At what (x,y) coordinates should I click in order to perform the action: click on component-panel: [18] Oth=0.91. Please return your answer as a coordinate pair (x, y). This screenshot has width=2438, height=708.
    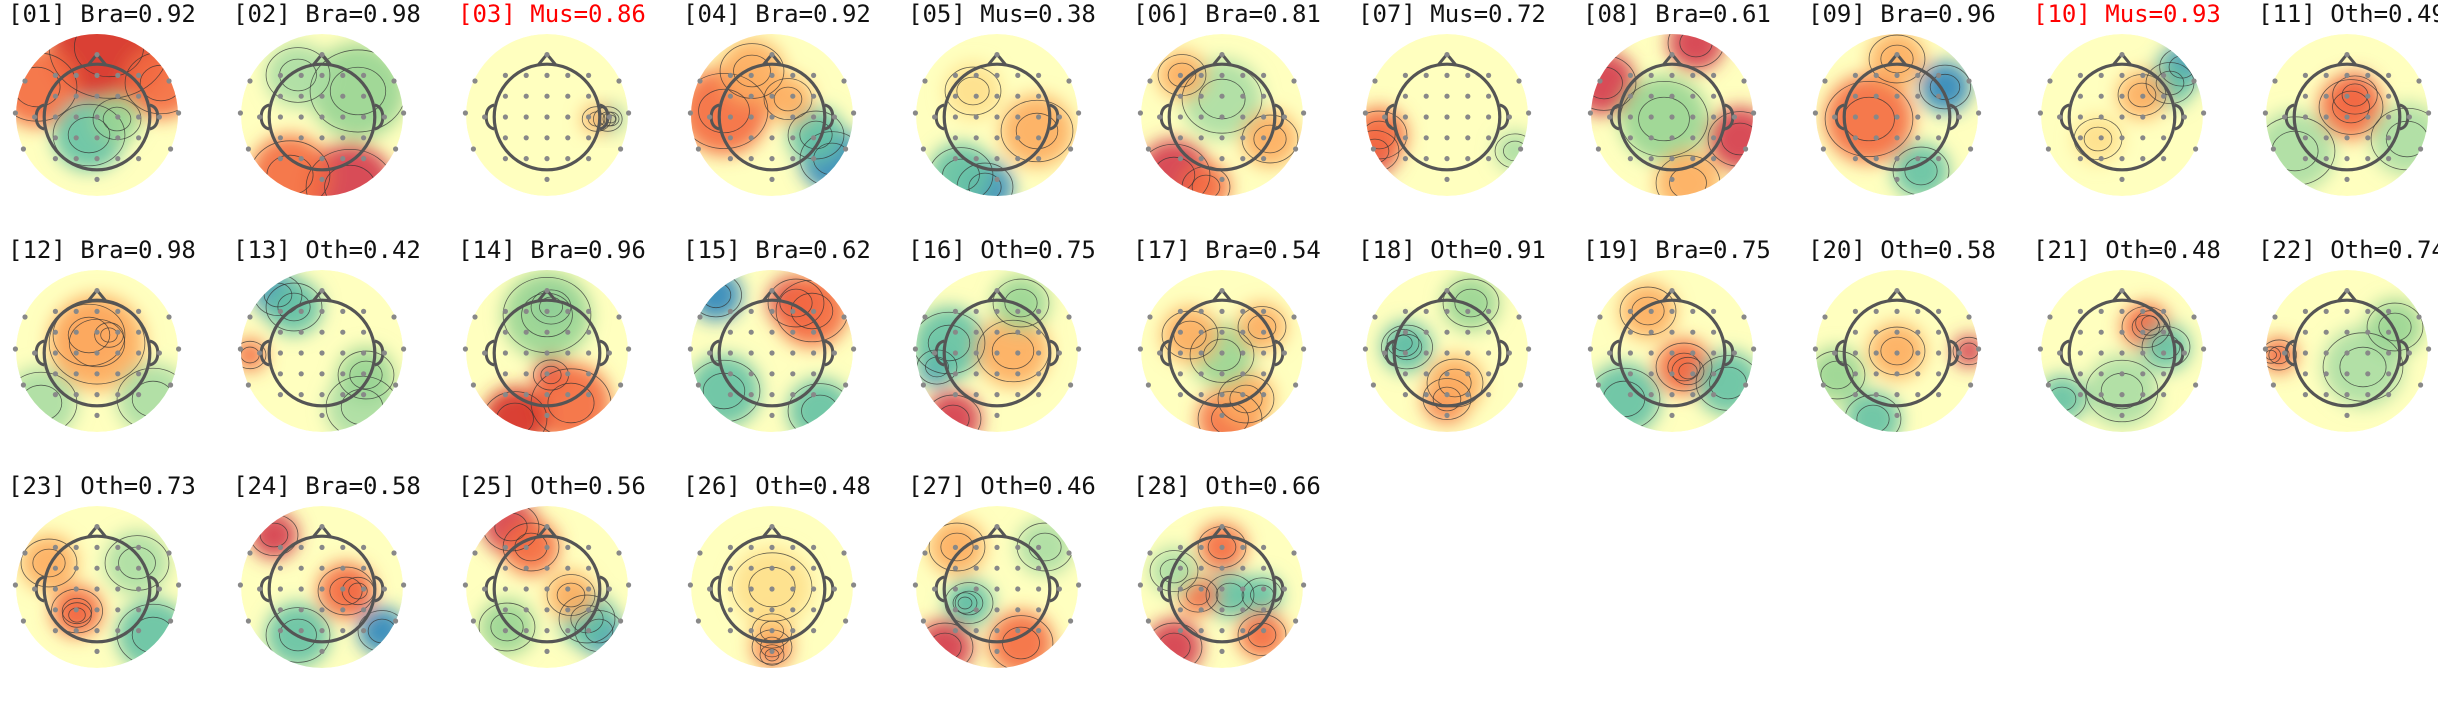
    Looking at the image, I should click on (1466, 354).